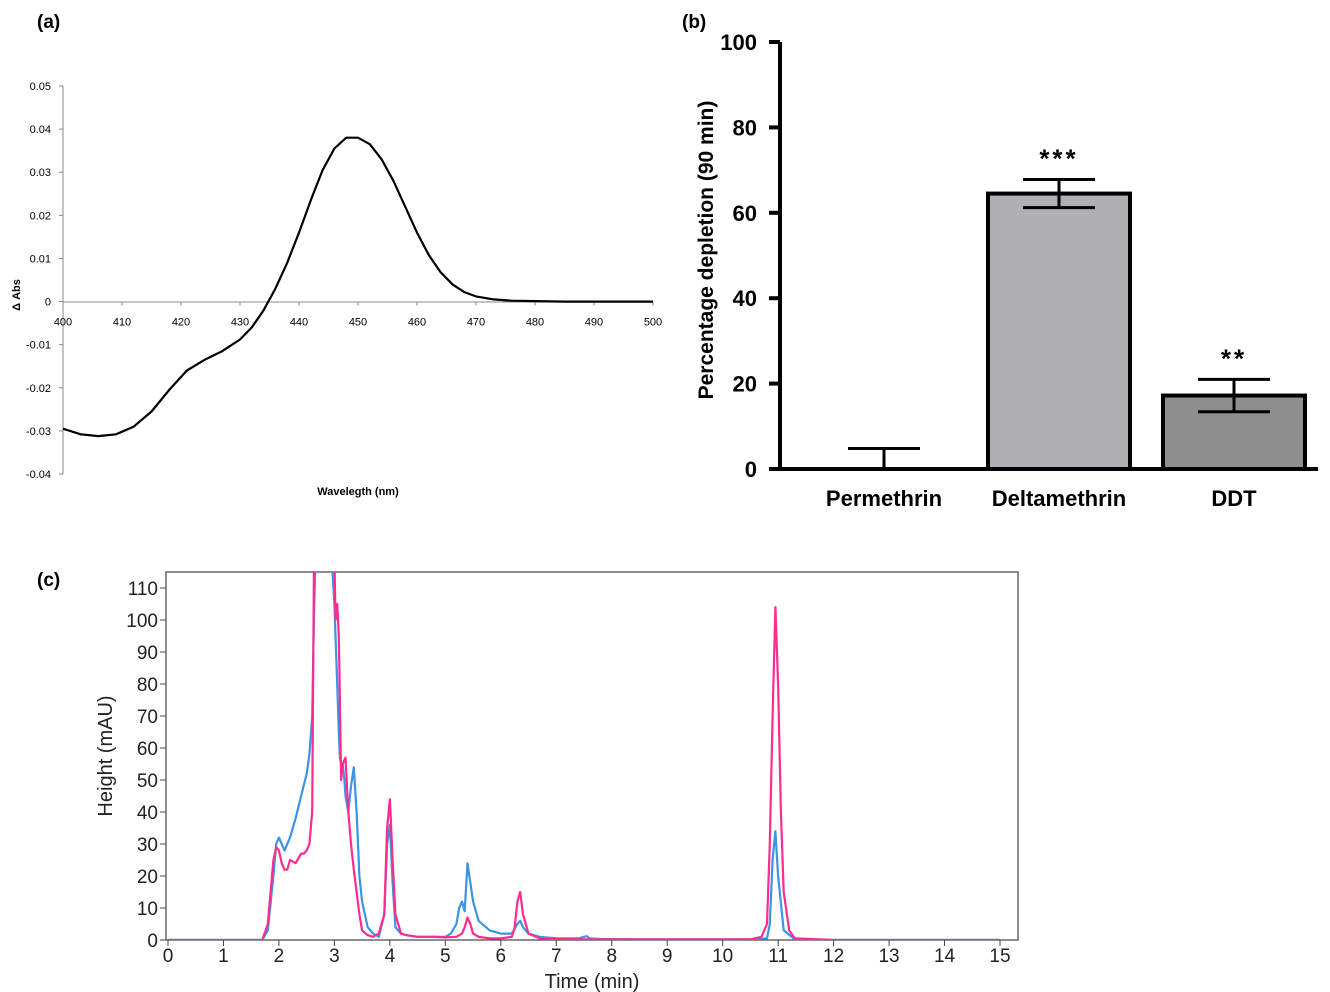  Describe the element at coordinates (147, 909) in the screenshot. I see `chart-c-y-tick-label: 10` at that location.